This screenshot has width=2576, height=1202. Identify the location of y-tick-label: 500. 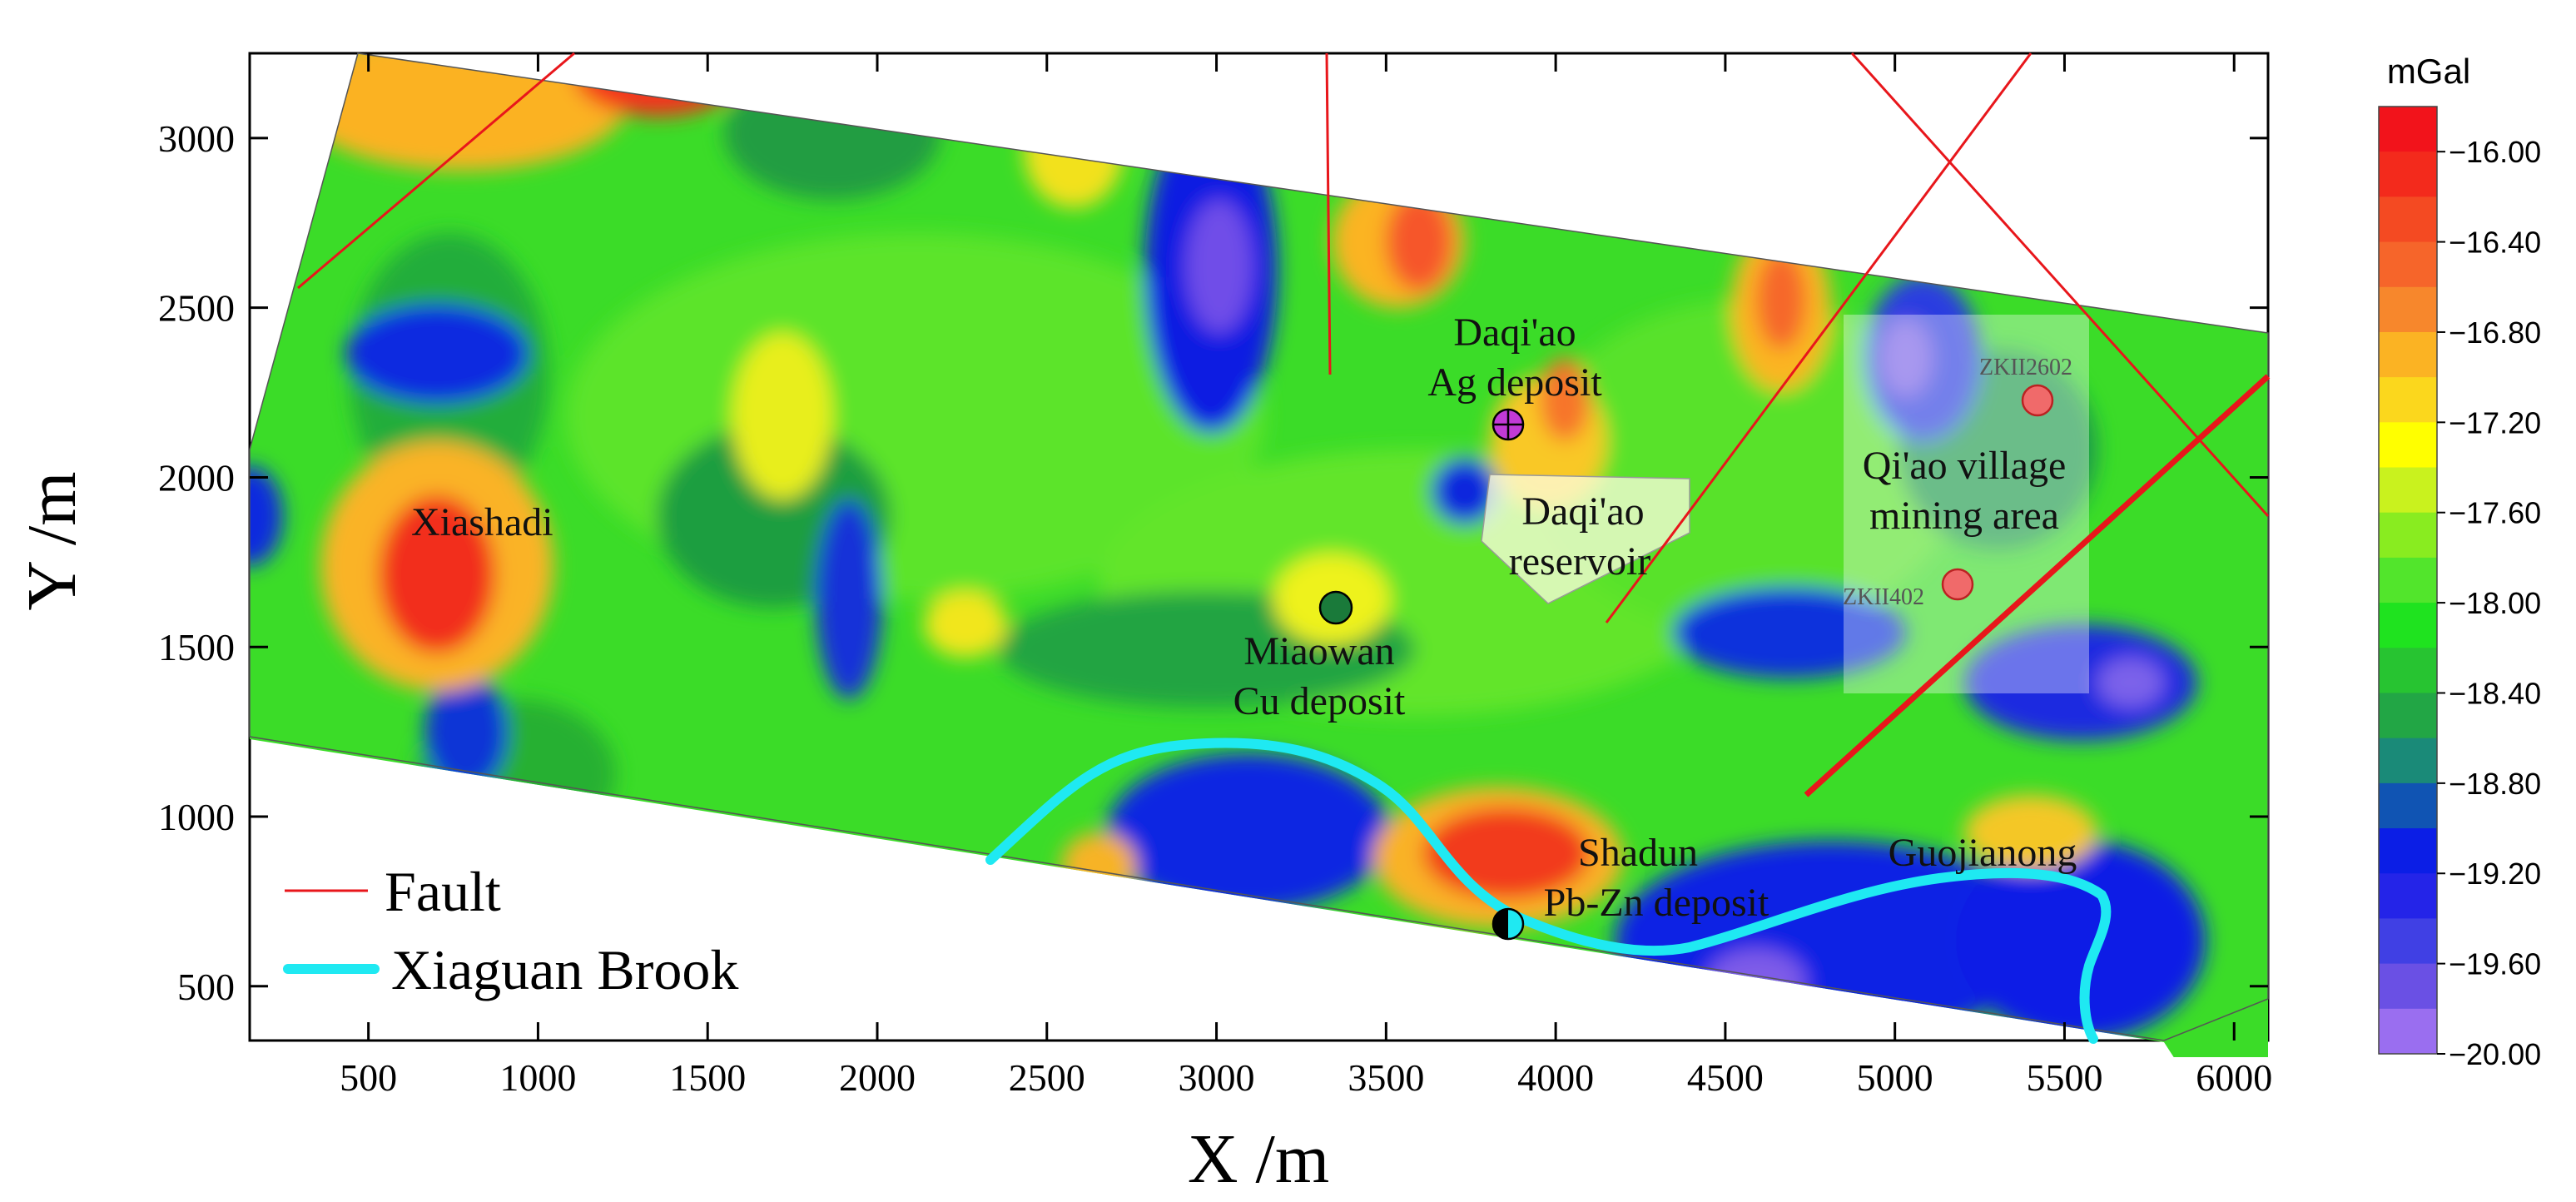
(206, 987).